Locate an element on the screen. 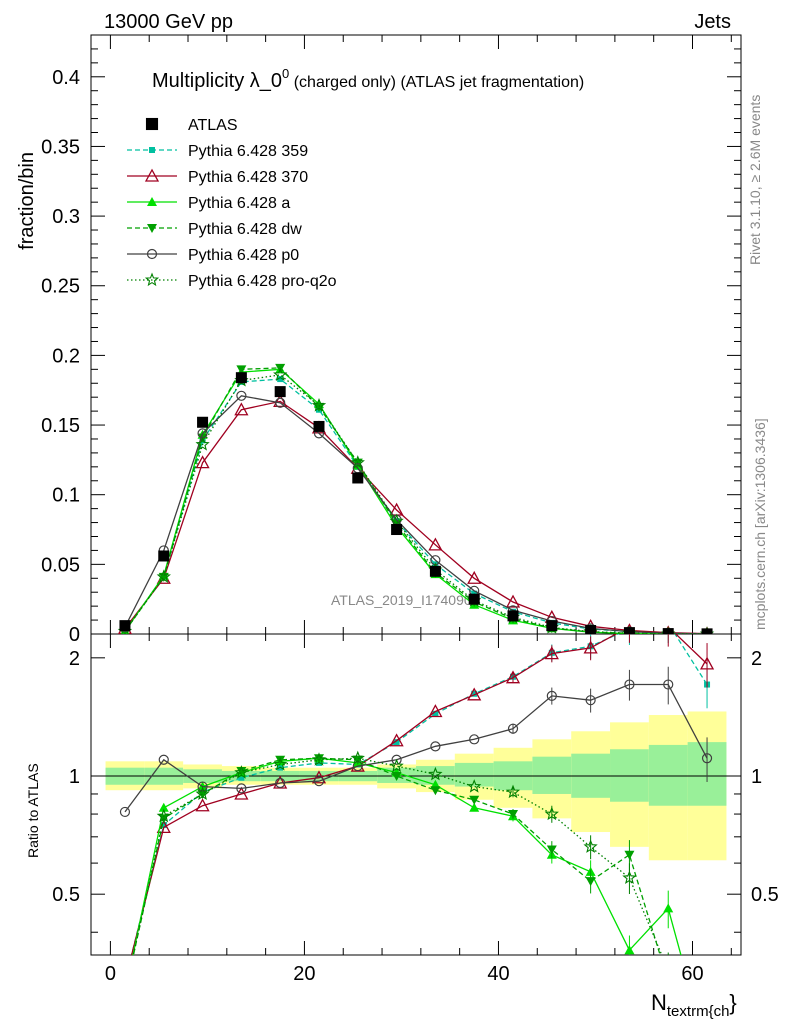 The image size is (786, 1024). chart-title-suffix: (charged only) (ATLAS jet fragmentation) is located at coordinates (436, 82).